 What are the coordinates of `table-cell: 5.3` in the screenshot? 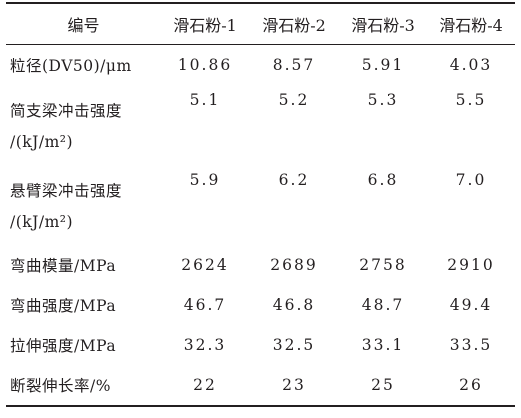 It's located at (383, 100).